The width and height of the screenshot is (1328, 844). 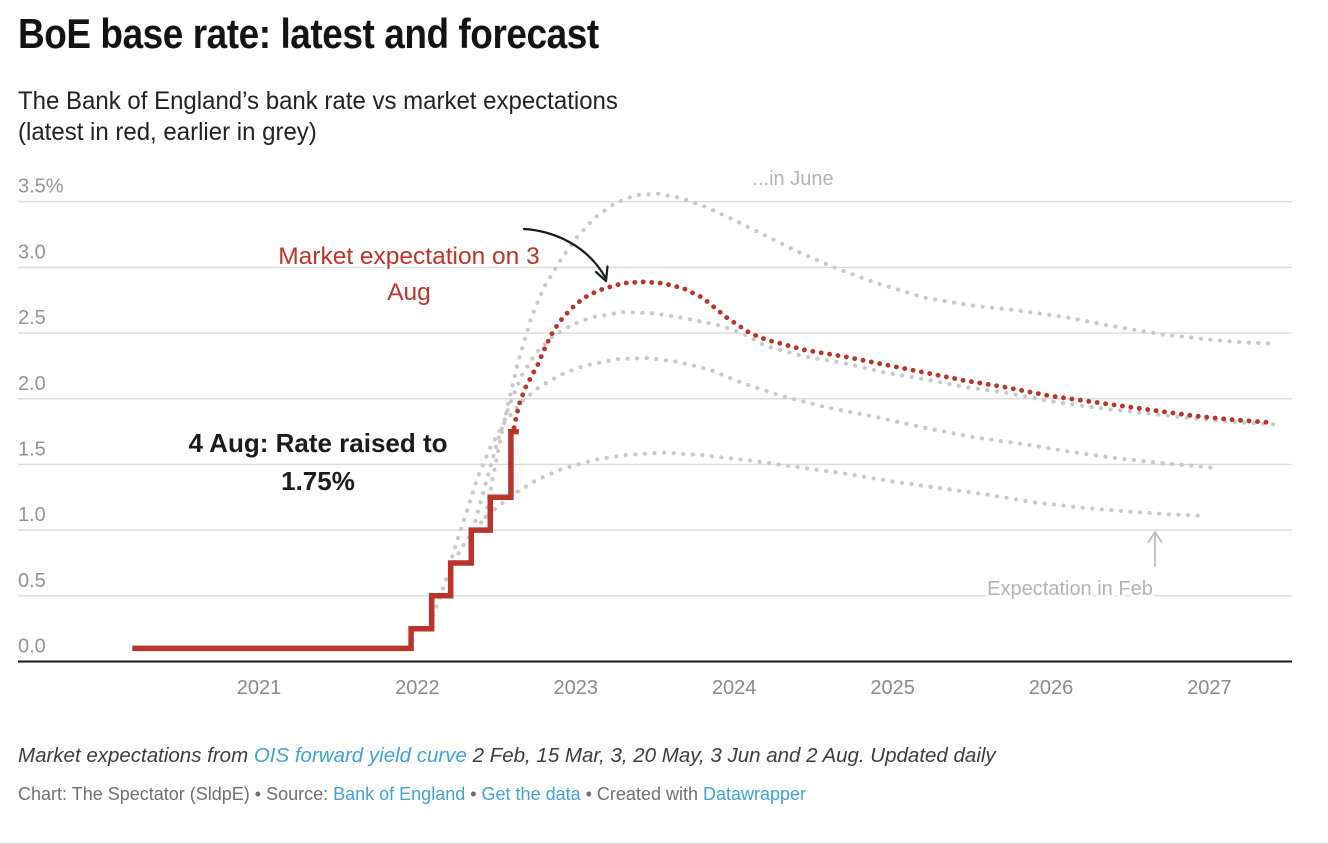 I want to click on y-tick-label: 1.5, so click(x=32, y=449).